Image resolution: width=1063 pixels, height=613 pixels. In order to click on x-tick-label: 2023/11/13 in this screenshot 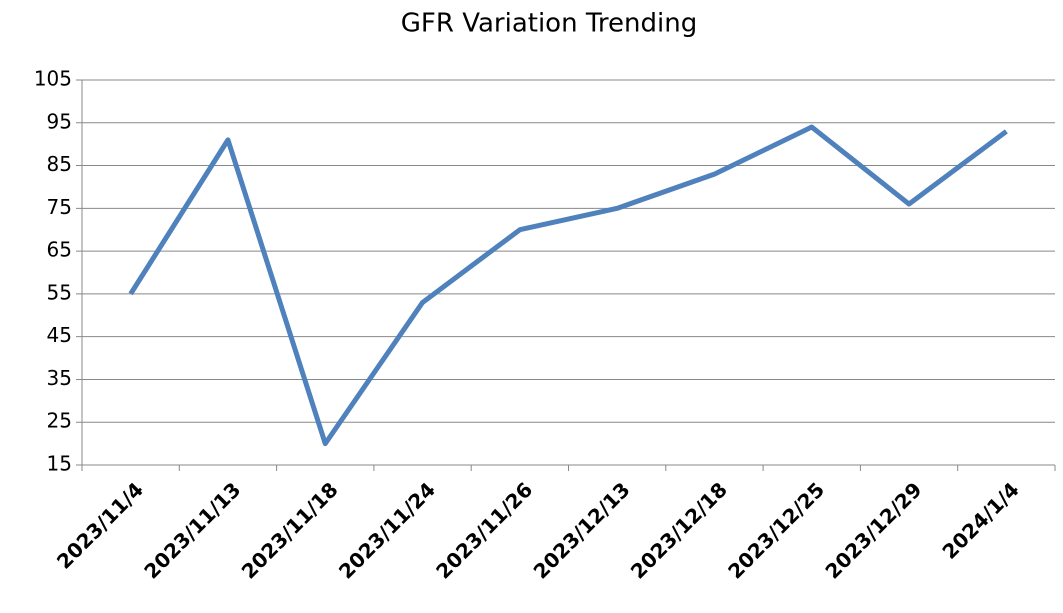, I will do `click(192, 530)`.